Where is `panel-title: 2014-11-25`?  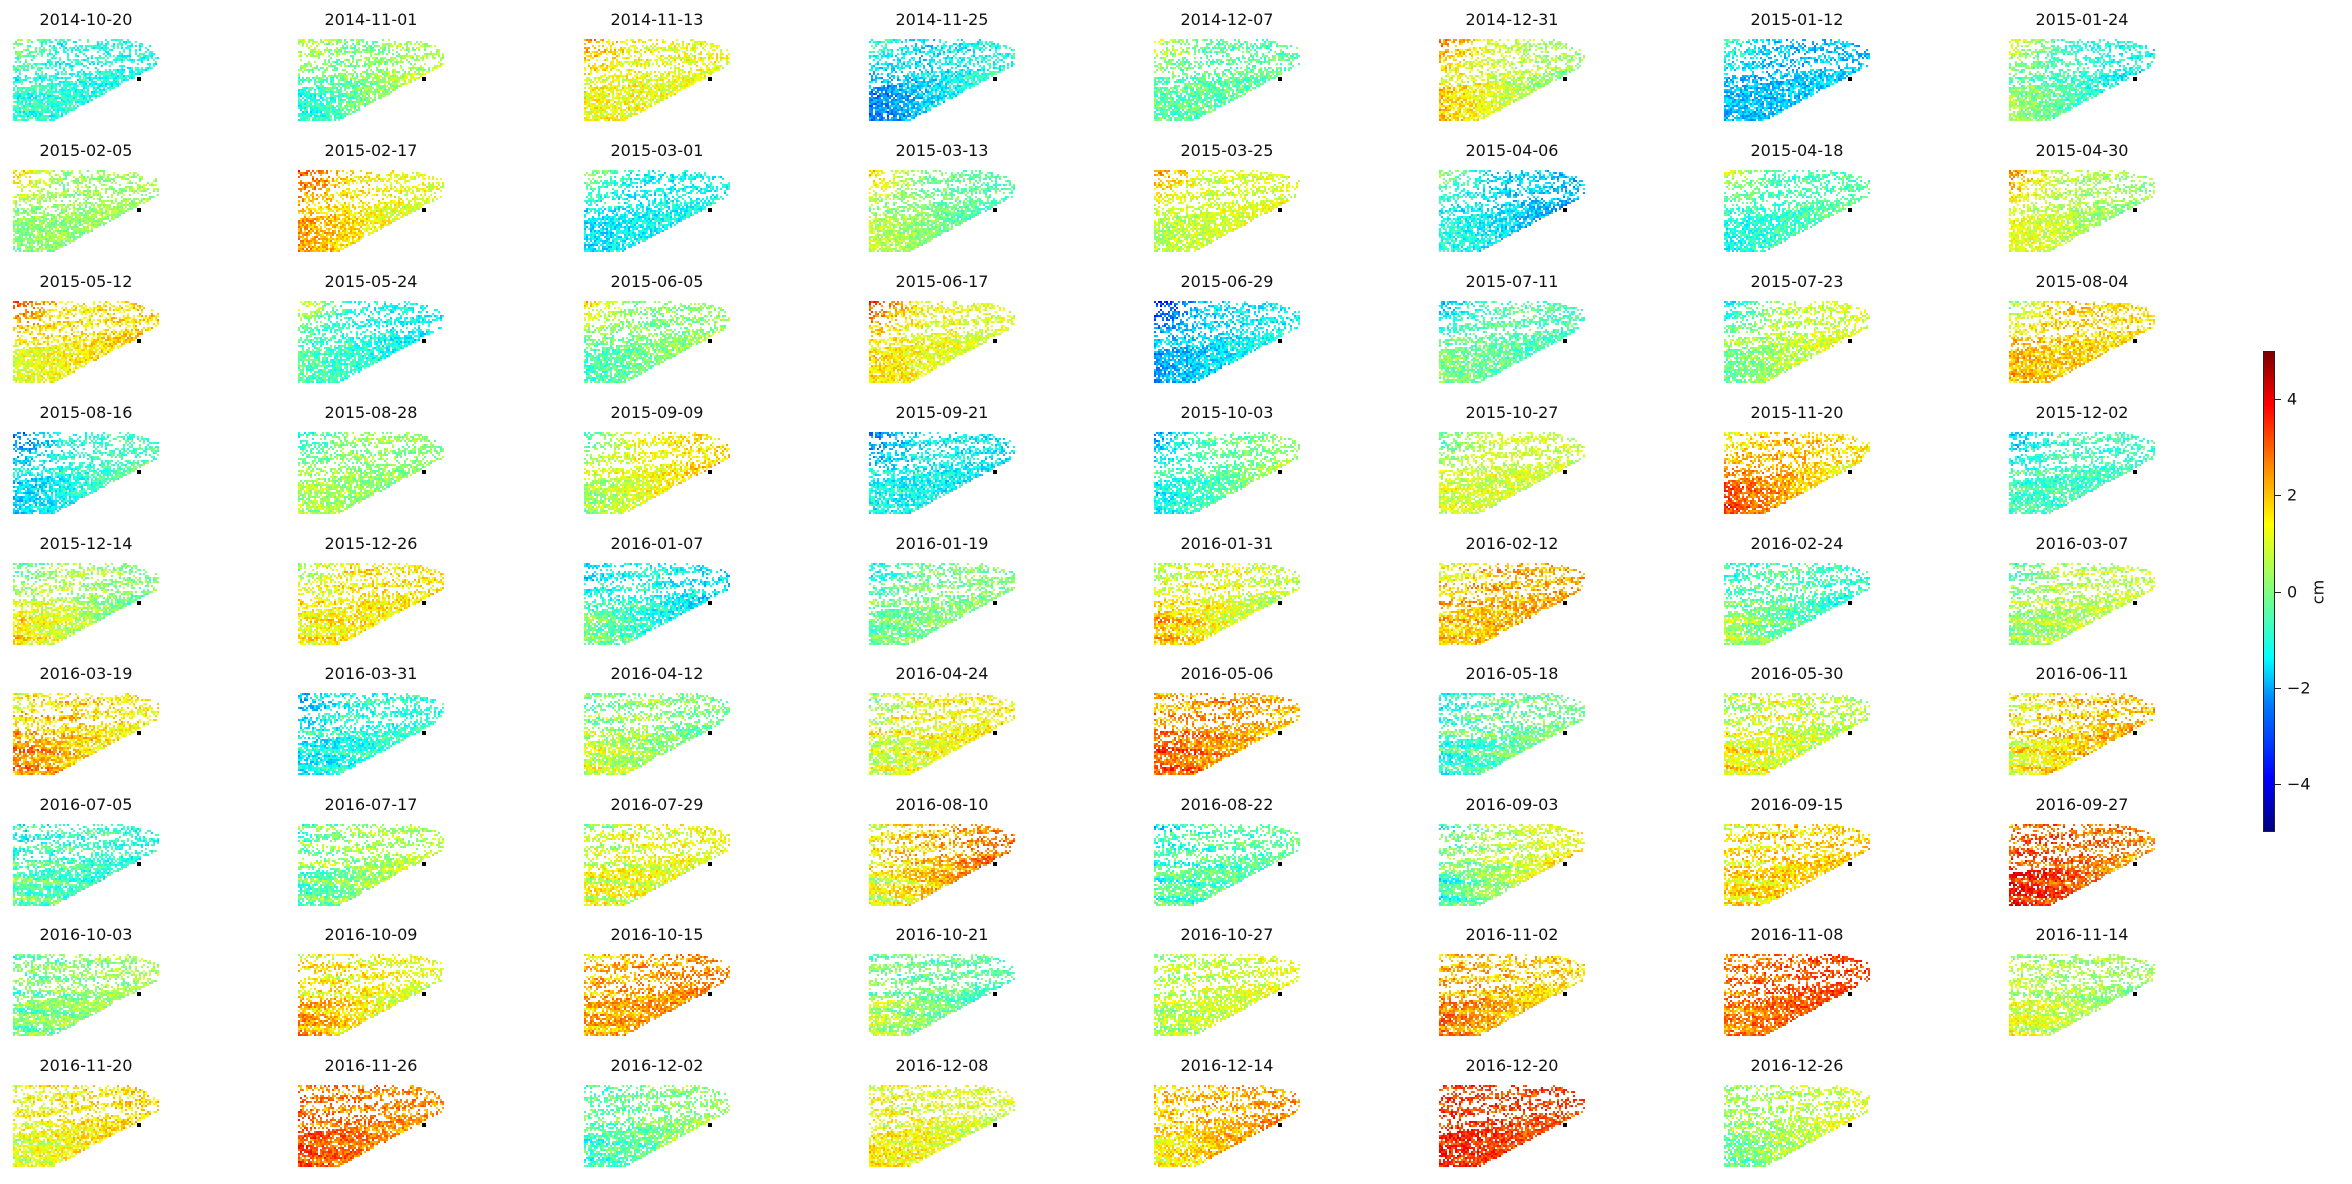 panel-title: 2014-11-25 is located at coordinates (942, 19).